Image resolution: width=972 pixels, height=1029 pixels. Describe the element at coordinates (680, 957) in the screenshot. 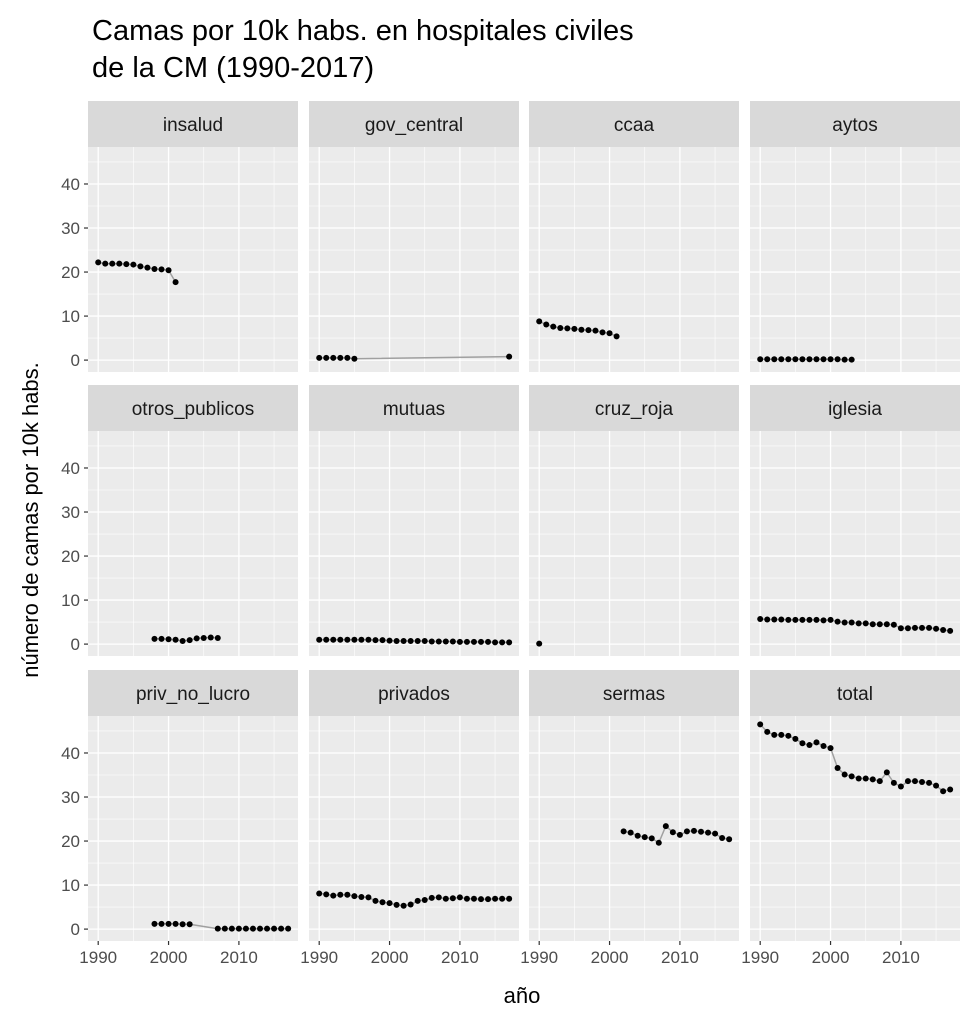

I see `x-tick-label: 2010` at that location.